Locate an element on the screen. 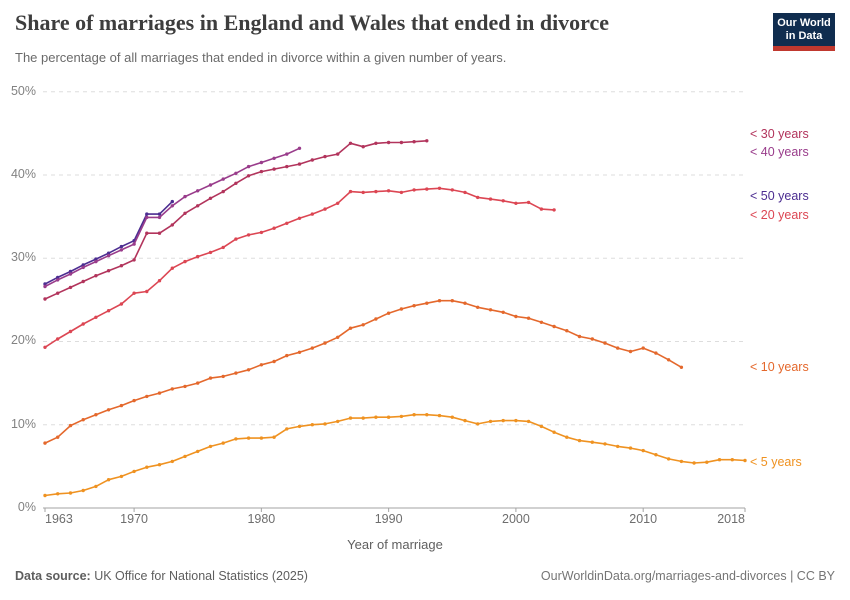 This screenshot has height=600, width=850. data-point-20-years-1992 is located at coordinates (414, 190).